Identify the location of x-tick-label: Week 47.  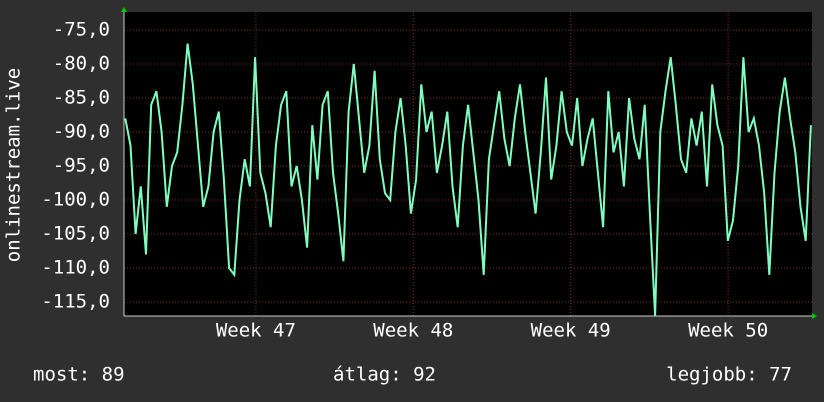
(256, 331).